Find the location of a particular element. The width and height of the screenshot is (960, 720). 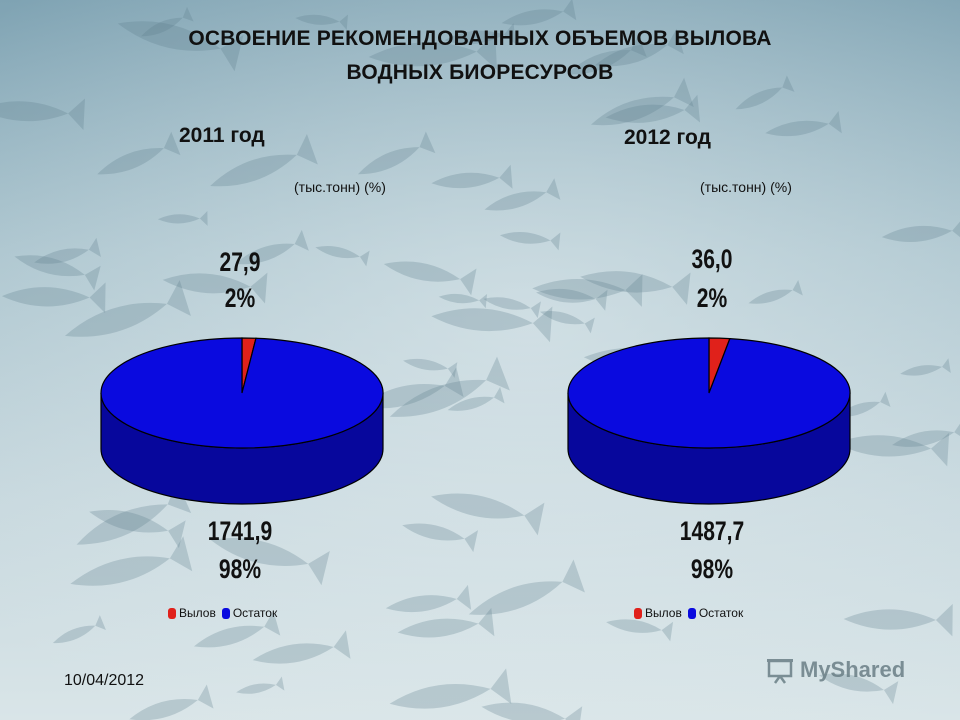

chart-2012-label-catch-percent: 2% is located at coordinates (712, 298).